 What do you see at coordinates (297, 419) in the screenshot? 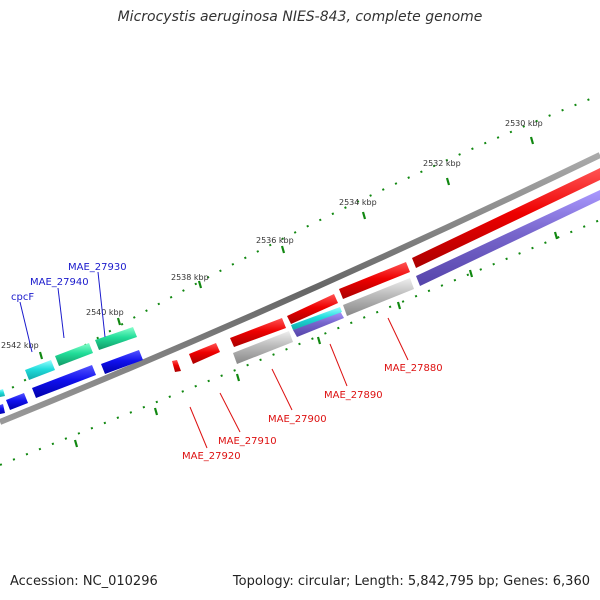
I see `gene-label: MAE_27900` at bounding box center [297, 419].